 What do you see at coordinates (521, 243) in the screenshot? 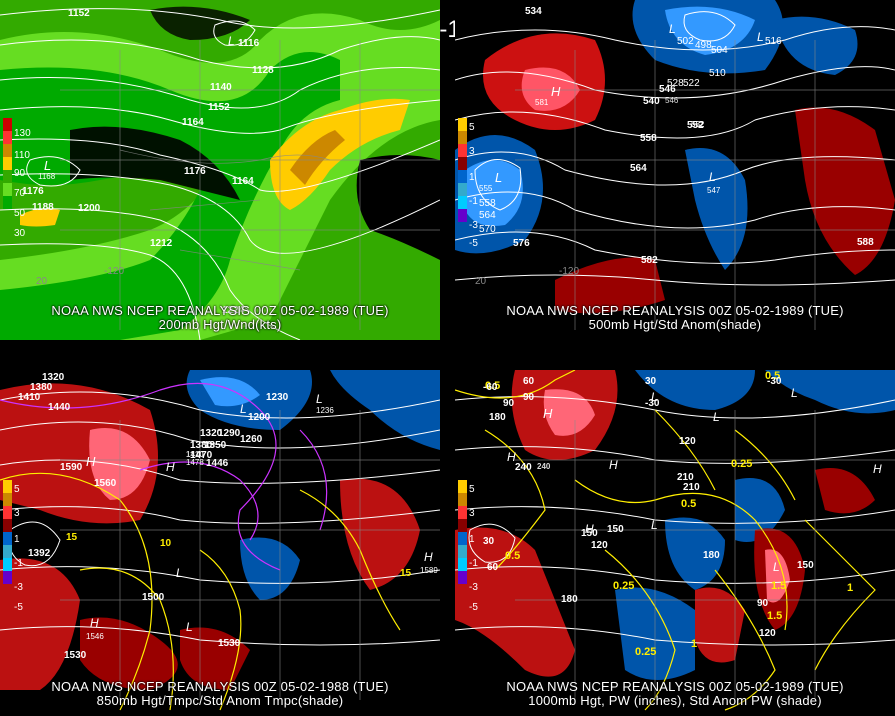
I see `contour-label: 576` at bounding box center [521, 243].